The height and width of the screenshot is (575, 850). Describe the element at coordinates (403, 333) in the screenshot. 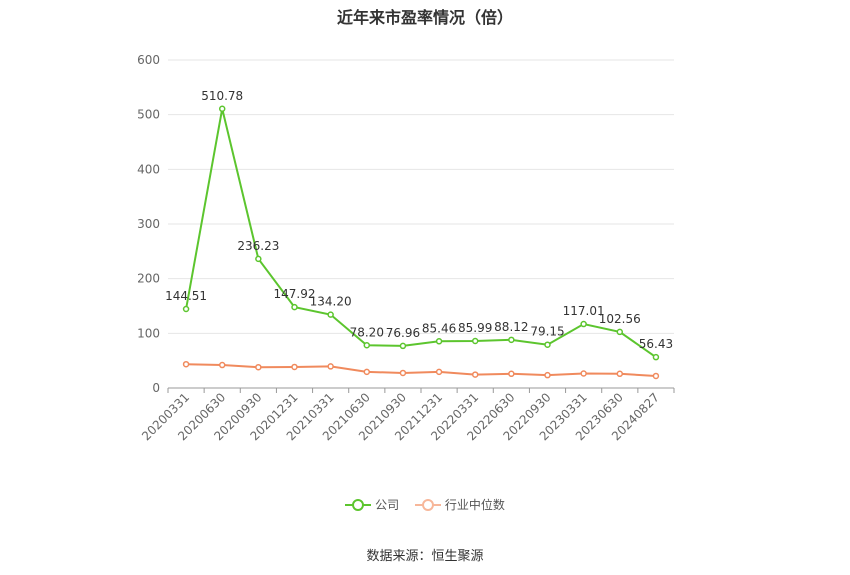

I see `data-label: 76.96` at that location.